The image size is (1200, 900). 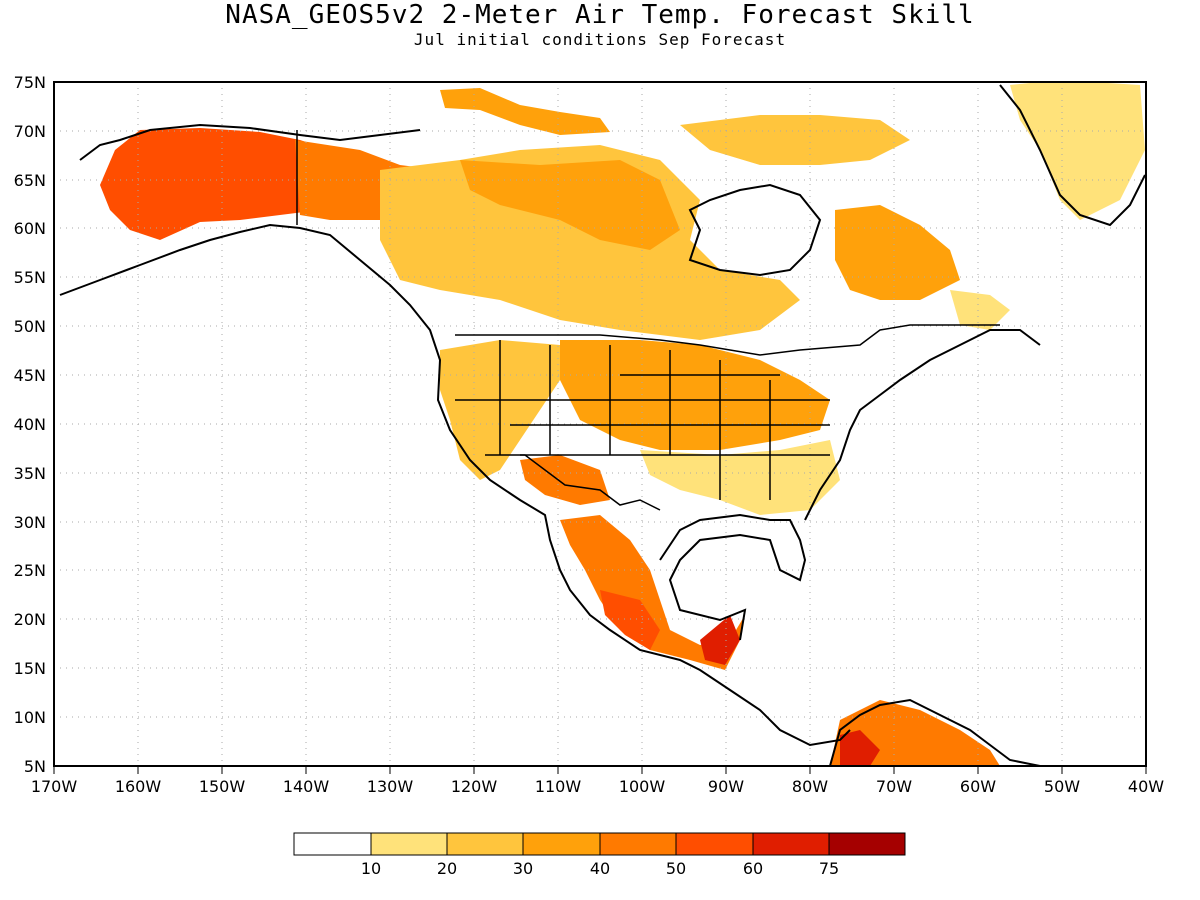 I want to click on lon-label: 50W, so click(x=1062, y=786).